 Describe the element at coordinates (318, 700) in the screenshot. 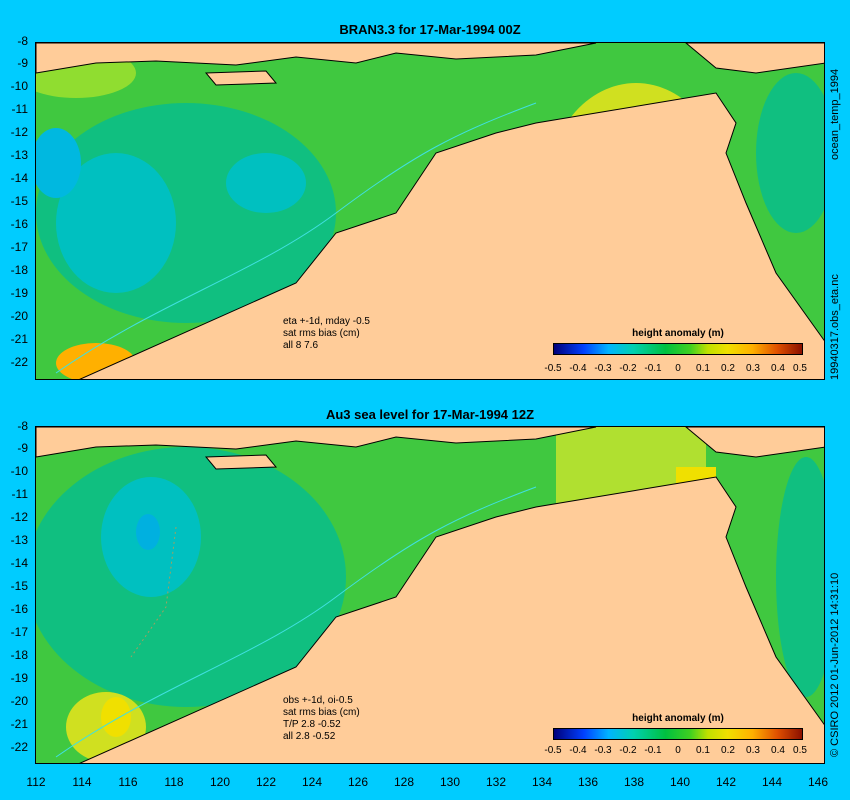

I see `annotation-line: obs +-1d, oi-0.5` at that location.